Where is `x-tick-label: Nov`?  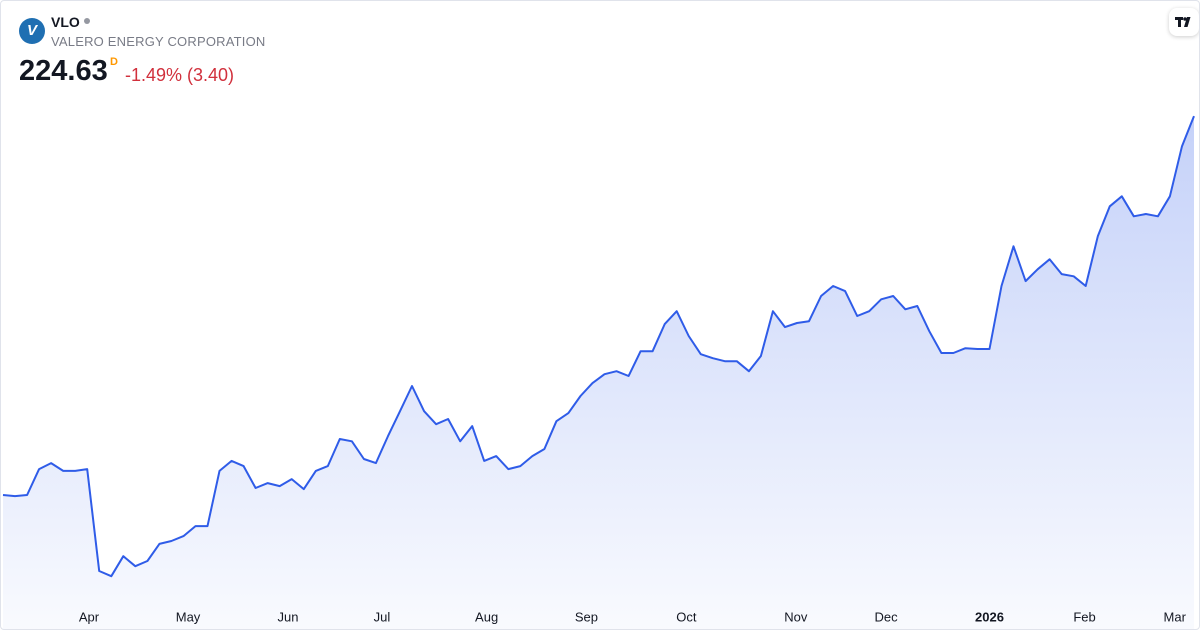 x-tick-label: Nov is located at coordinates (796, 616).